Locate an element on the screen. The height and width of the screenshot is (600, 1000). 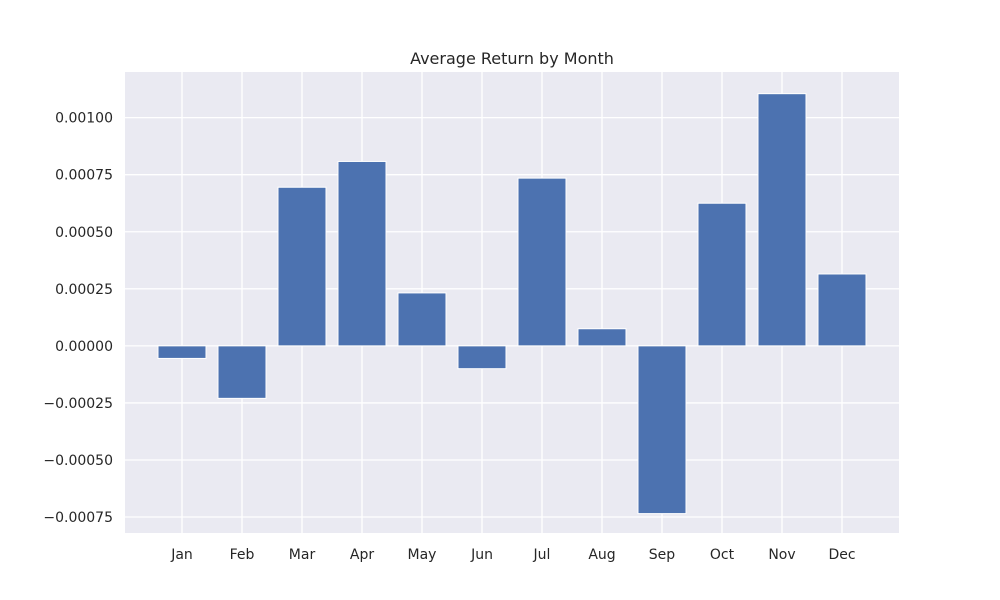
bar-nov is located at coordinates (782, 220).